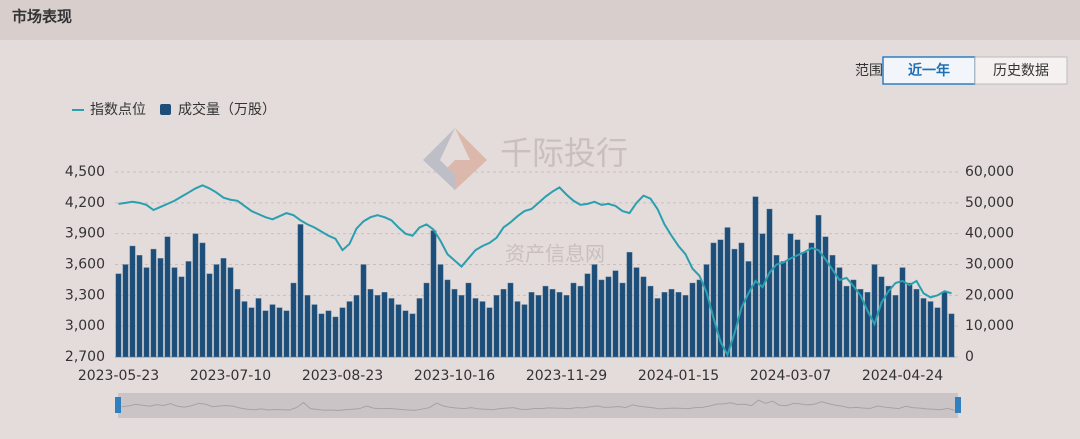 This screenshot has width=1080, height=439. What do you see at coordinates (538, 405) in the screenshot?
I see `navigator` at bounding box center [538, 405].